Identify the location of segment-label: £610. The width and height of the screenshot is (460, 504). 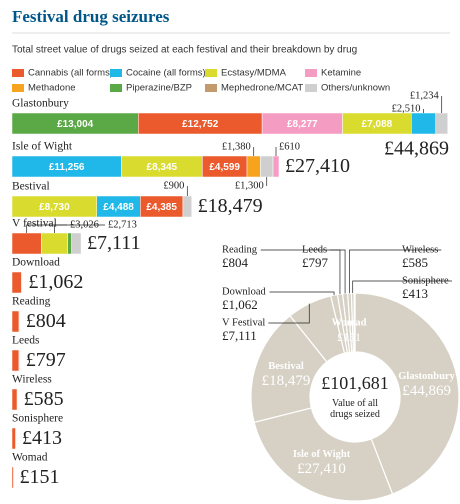
(289, 146).